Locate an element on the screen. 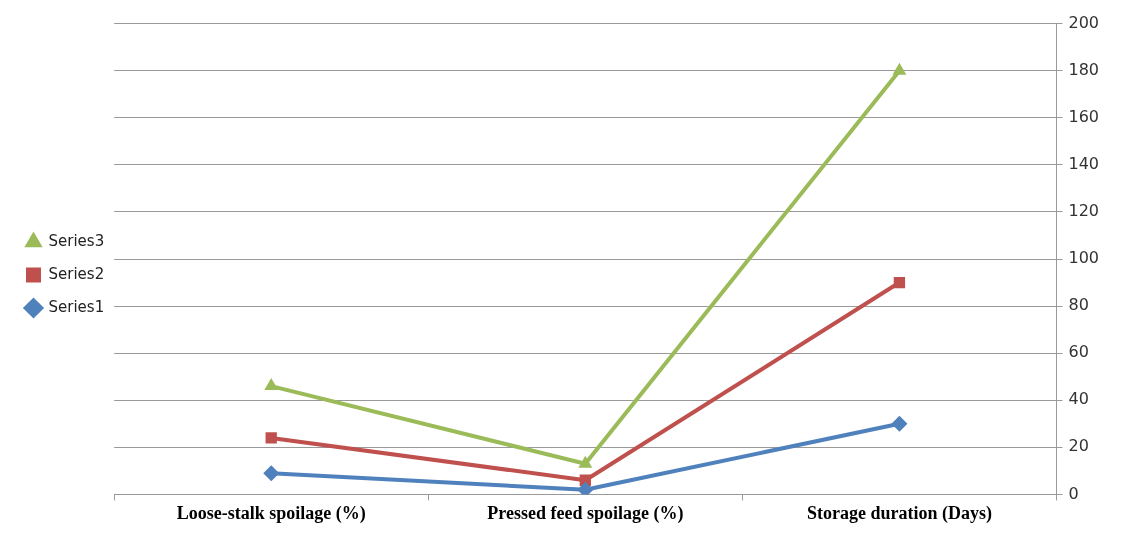 The height and width of the screenshot is (536, 1123). legend-label: Series1 is located at coordinates (76, 306).